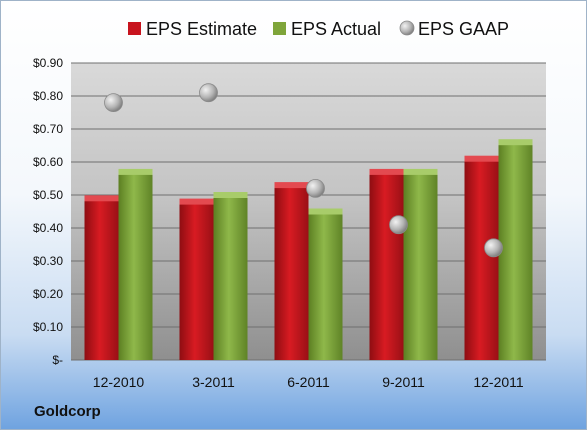  I want to click on y-tick-label: $0.60, so click(48, 162).